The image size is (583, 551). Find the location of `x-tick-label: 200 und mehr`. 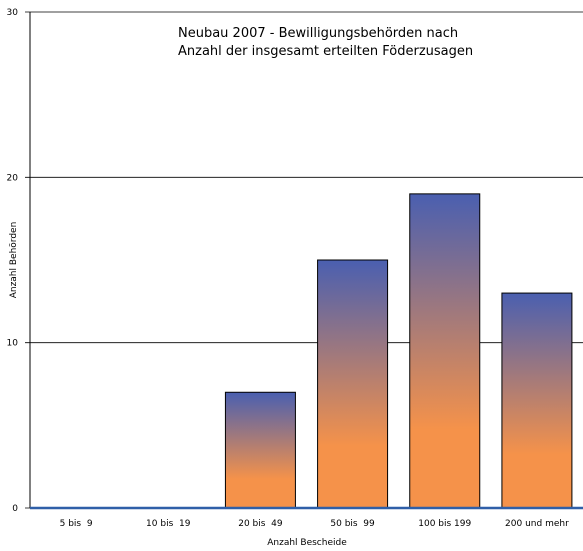

x-tick-label: 200 und mehr is located at coordinates (537, 524).